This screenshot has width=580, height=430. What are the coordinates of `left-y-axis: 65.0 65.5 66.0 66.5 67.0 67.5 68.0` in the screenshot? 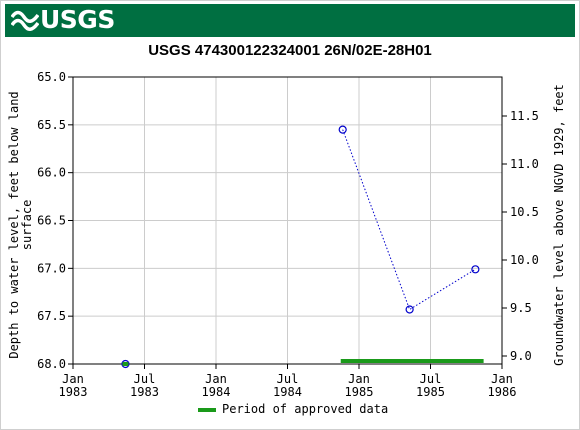 It's located at (55, 220).